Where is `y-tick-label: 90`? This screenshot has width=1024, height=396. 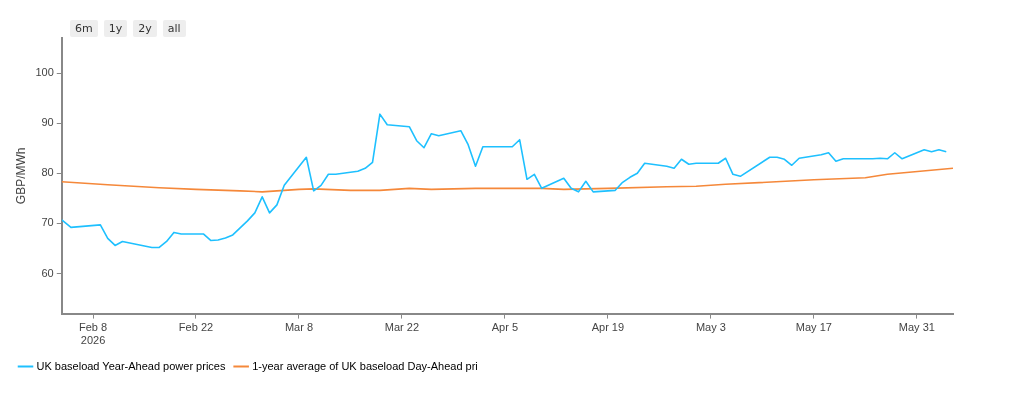
y-tick-label: 90 is located at coordinates (47, 122).